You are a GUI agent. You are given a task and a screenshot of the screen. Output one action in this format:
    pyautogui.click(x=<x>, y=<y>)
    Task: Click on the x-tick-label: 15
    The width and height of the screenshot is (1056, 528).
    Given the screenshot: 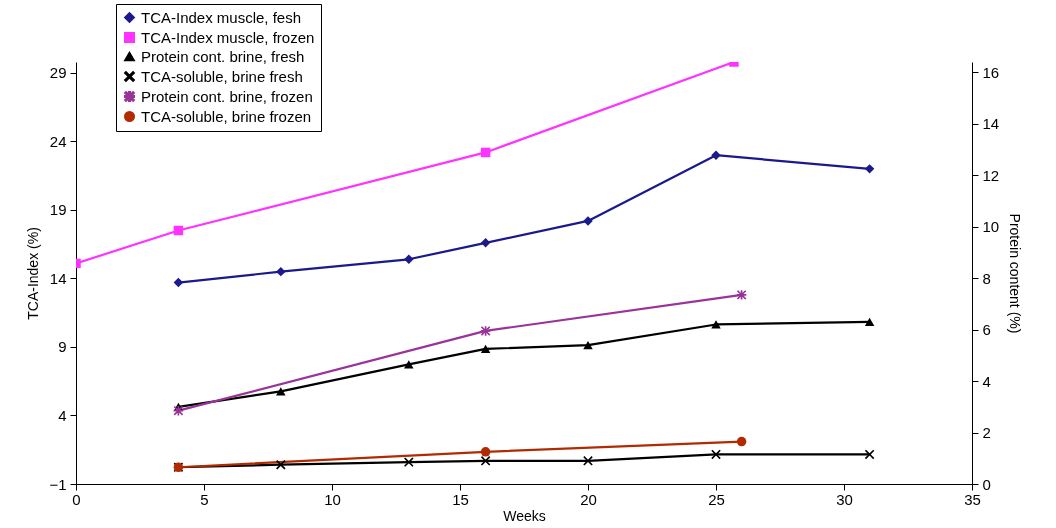 What is the action you would take?
    pyautogui.click(x=460, y=499)
    